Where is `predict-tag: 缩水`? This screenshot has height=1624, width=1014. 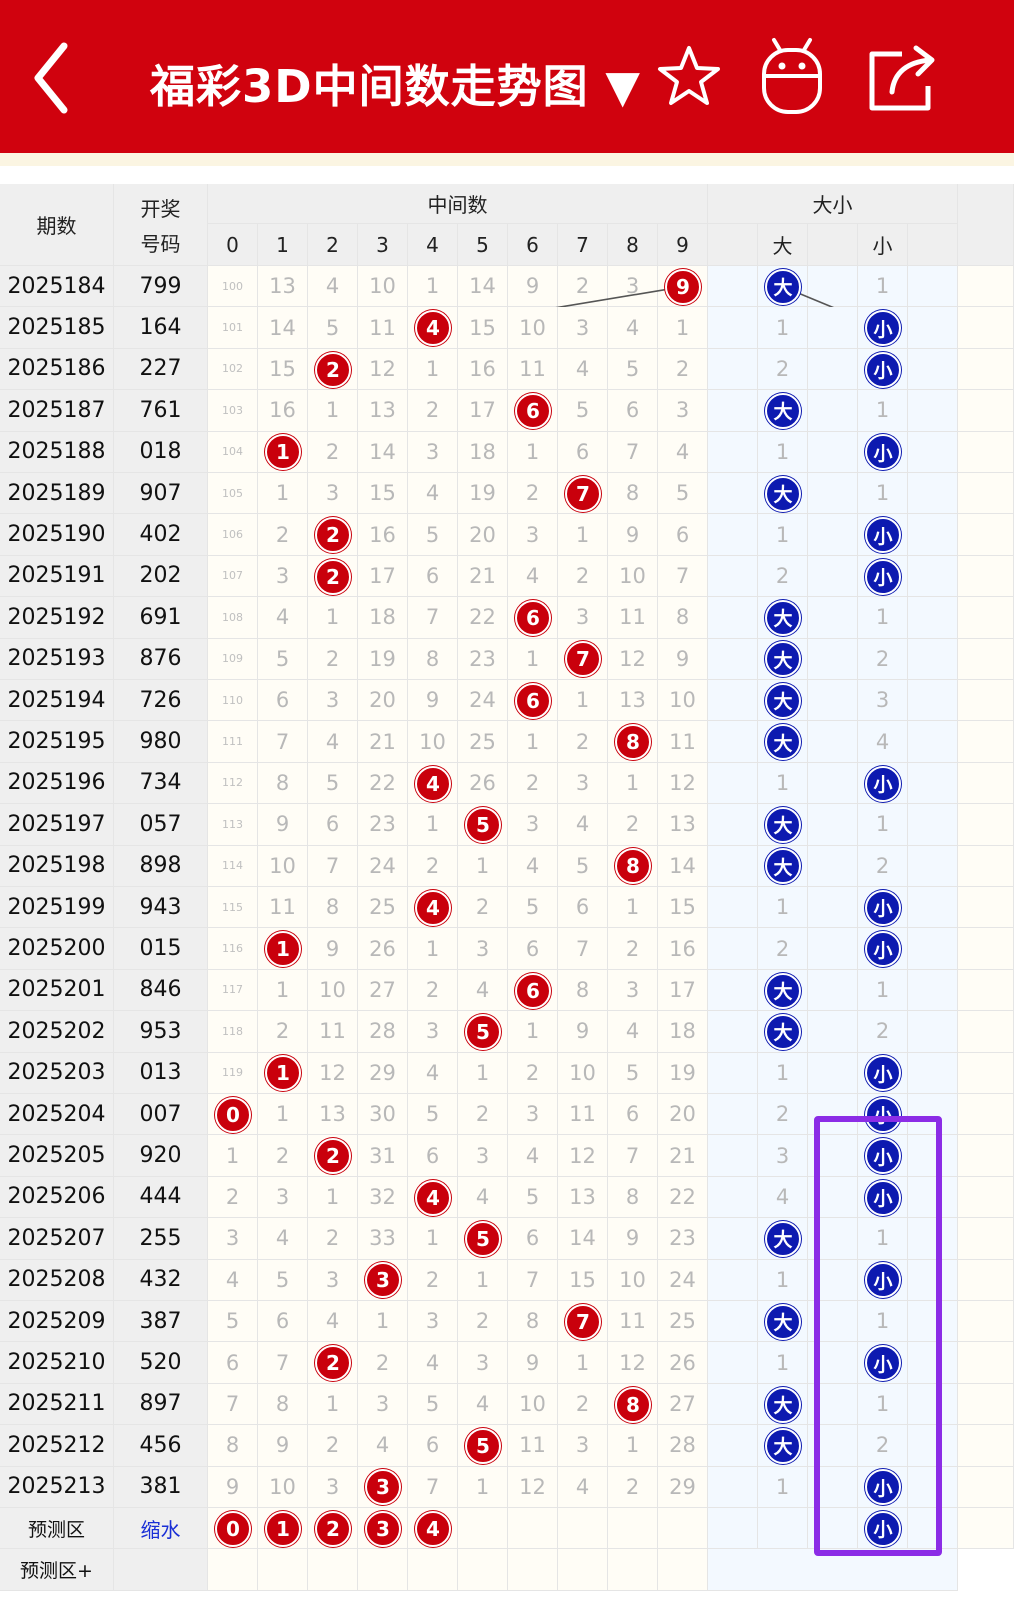
predict-tag: 缩水 is located at coordinates (161, 1529).